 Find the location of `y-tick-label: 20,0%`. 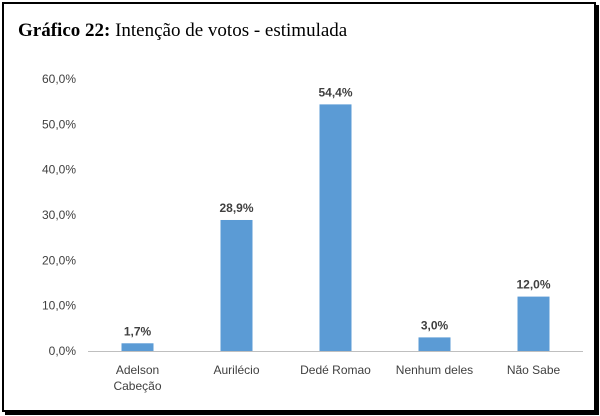

y-tick-label: 20,0% is located at coordinates (59, 260).